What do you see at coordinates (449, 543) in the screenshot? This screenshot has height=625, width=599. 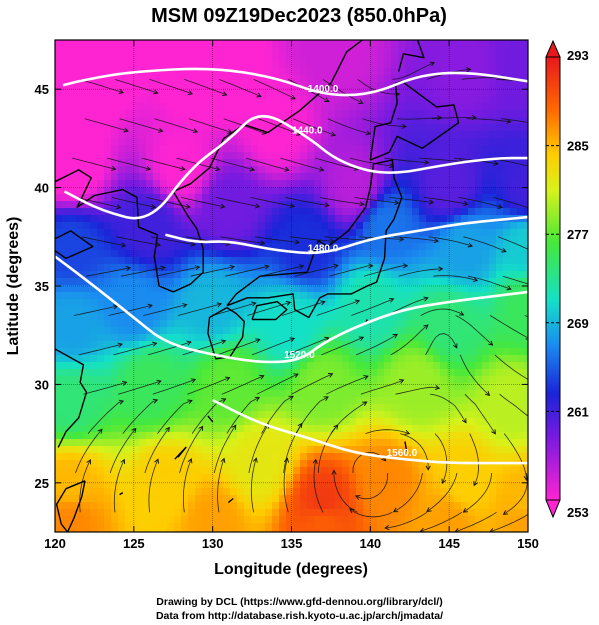 I see `x-tick-label: 145` at bounding box center [449, 543].